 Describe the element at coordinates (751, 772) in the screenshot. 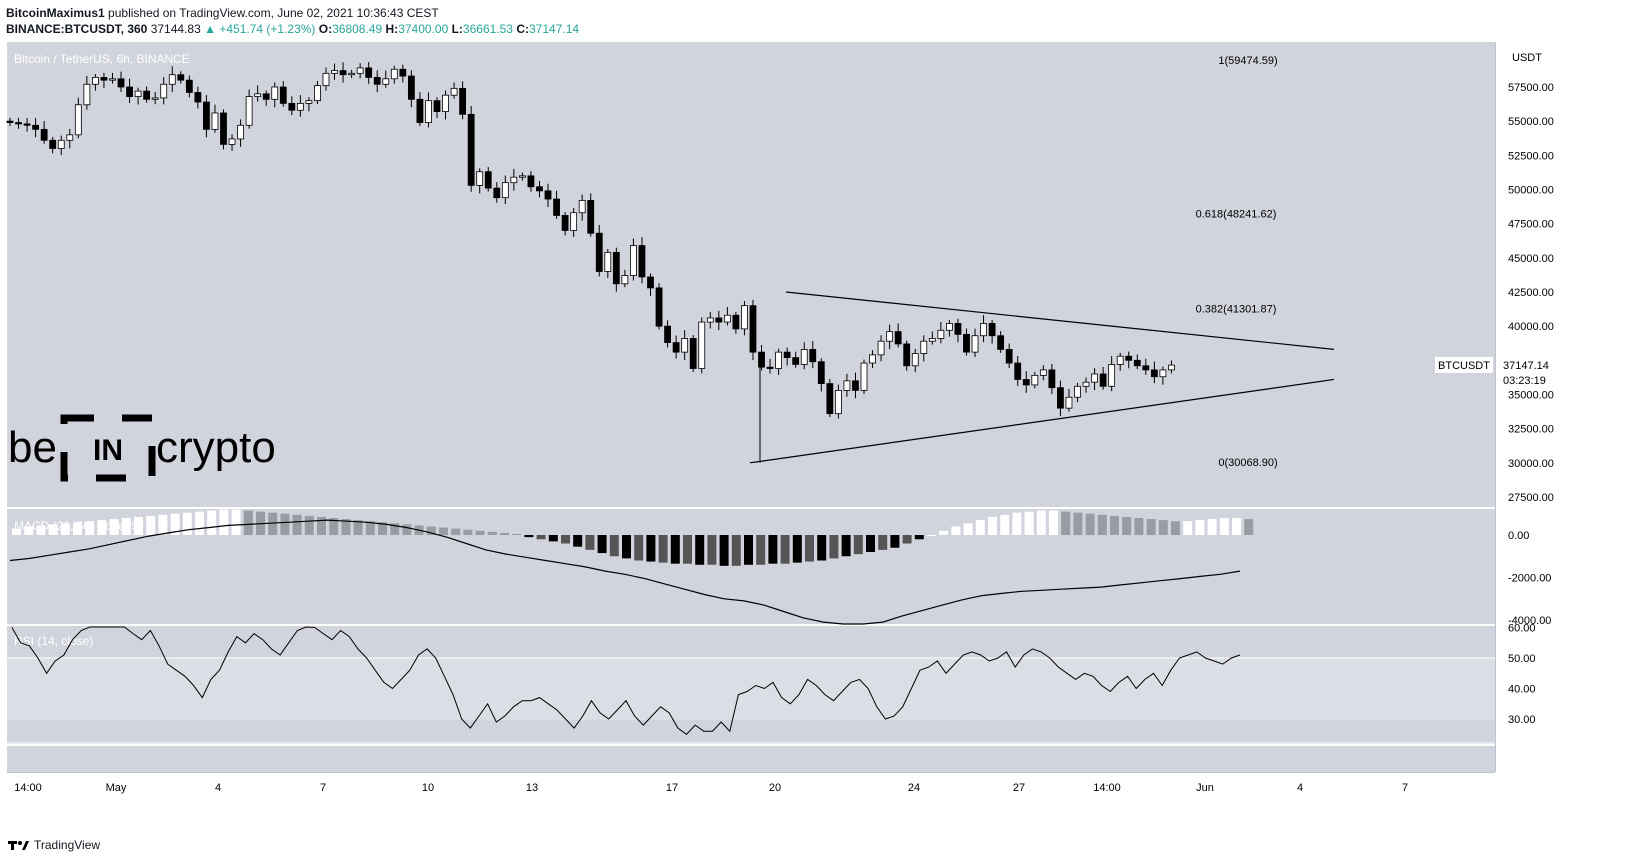

I see `time-axis-divider` at that location.